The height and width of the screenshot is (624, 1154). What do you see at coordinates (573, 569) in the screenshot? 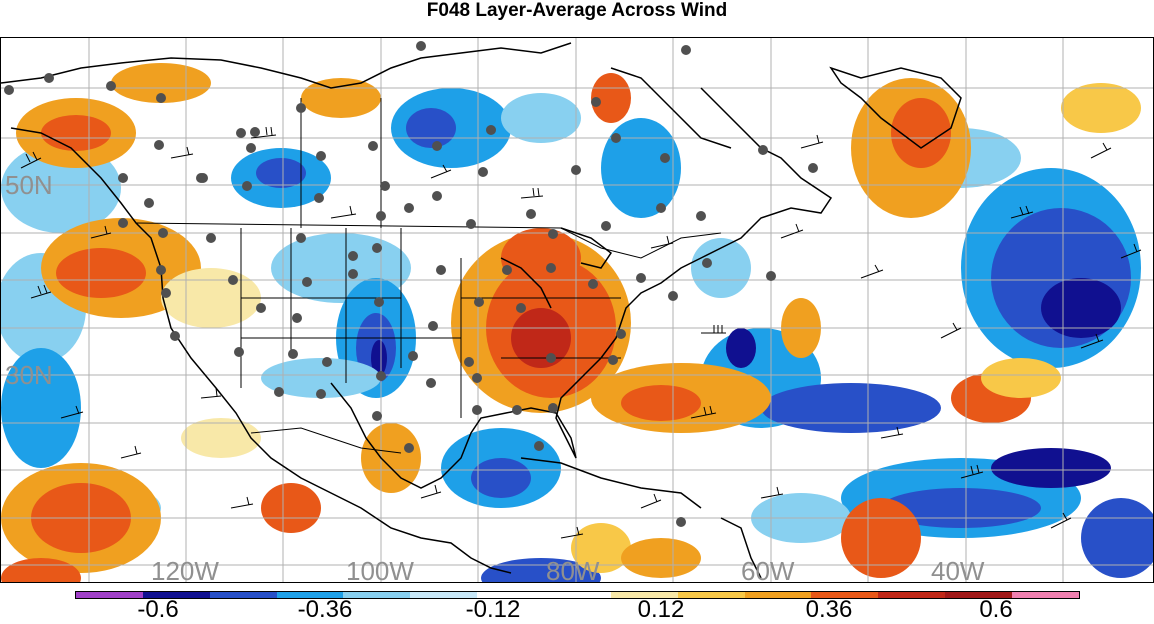
I see `lon-label-80w: 80W` at bounding box center [573, 569].